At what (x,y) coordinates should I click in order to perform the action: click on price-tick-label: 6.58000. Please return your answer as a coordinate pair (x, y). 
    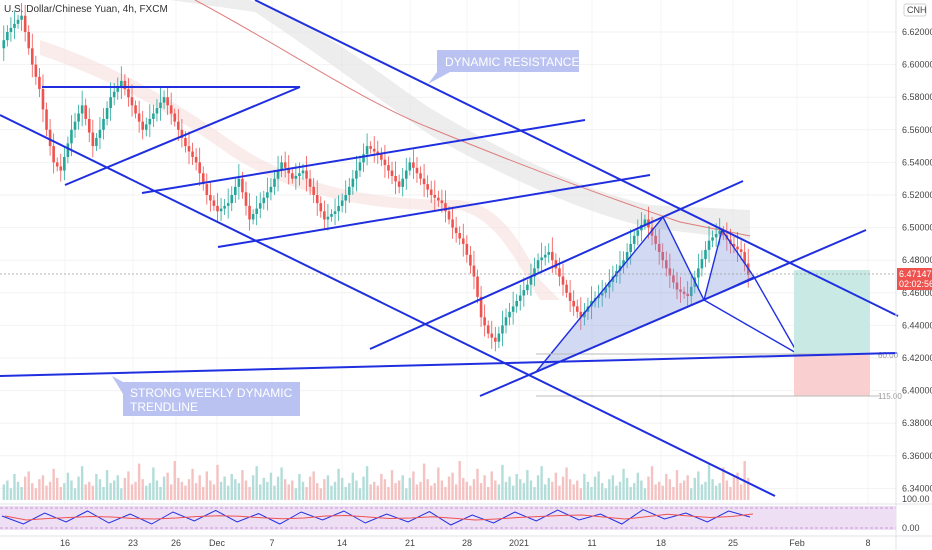
    Looking at the image, I should click on (917, 97).